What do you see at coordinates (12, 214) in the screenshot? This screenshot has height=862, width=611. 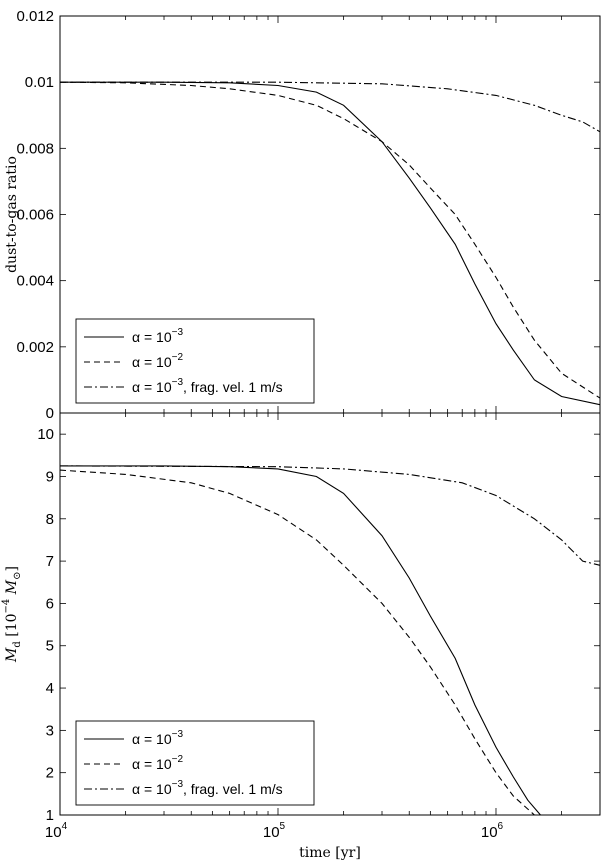 I see `y-axis-label: dust-to-gas ratio` at bounding box center [12, 214].